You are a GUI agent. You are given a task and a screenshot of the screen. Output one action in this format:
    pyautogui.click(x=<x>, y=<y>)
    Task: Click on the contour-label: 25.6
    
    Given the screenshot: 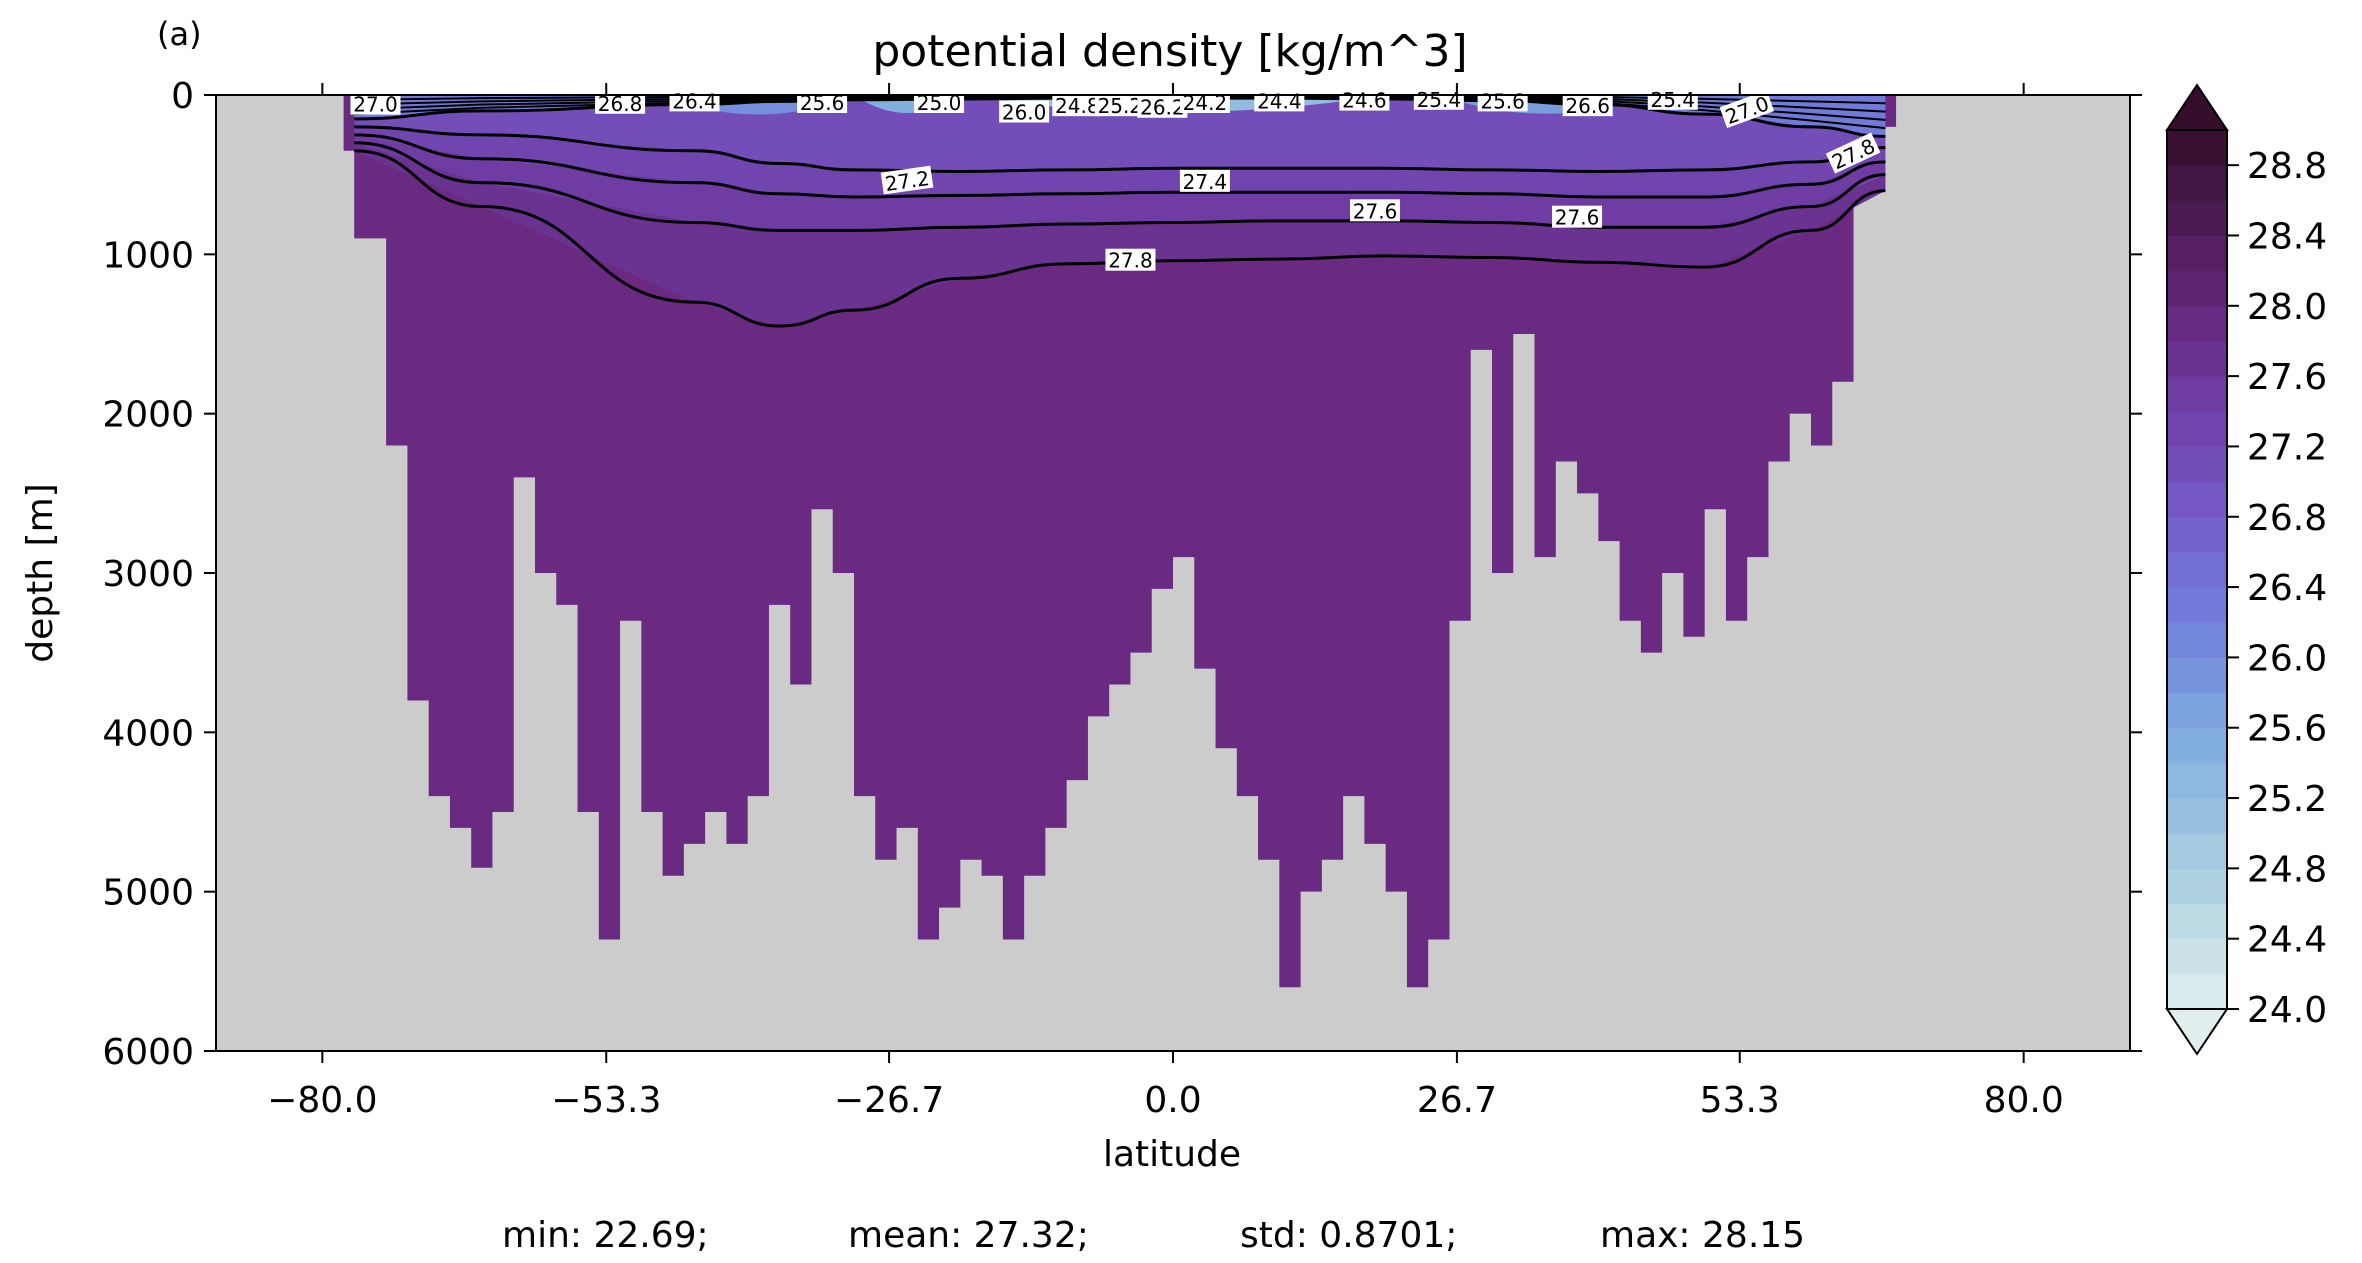 What is the action you would take?
    pyautogui.click(x=1502, y=101)
    